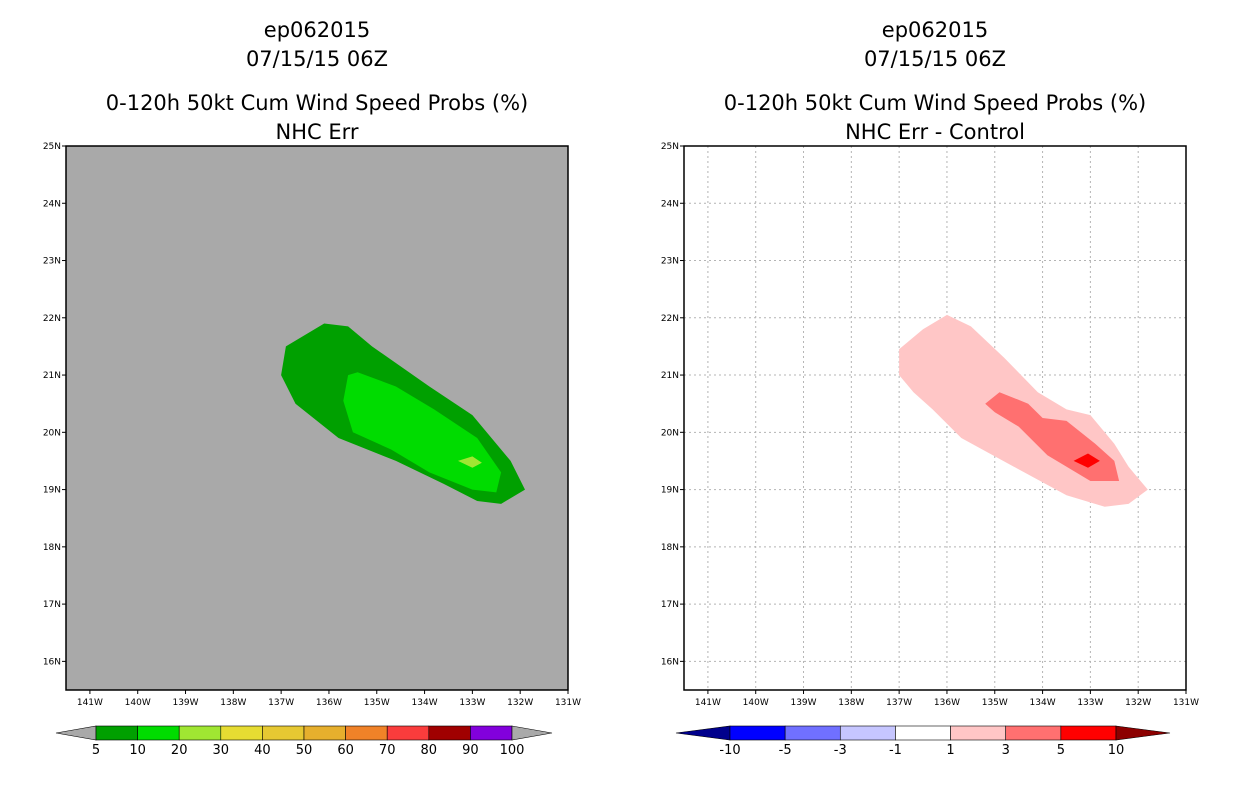  Describe the element at coordinates (785, 750) in the screenshot. I see `colorbar-label: -5` at that location.